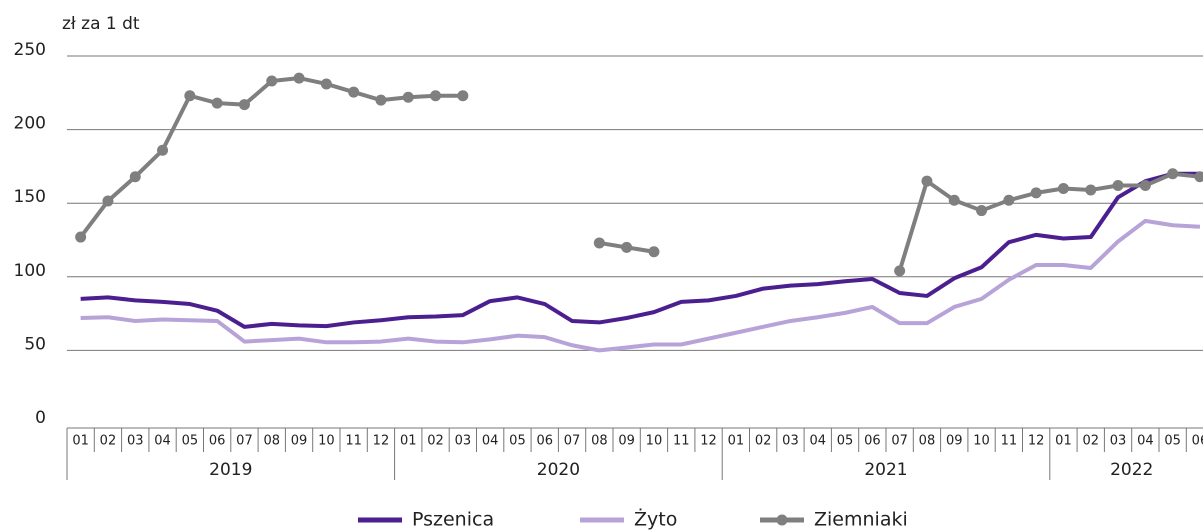 Image resolution: width=1203 pixels, height=531 pixels. Describe the element at coordinates (782, 520) in the screenshot. I see `legend-marker` at that location.